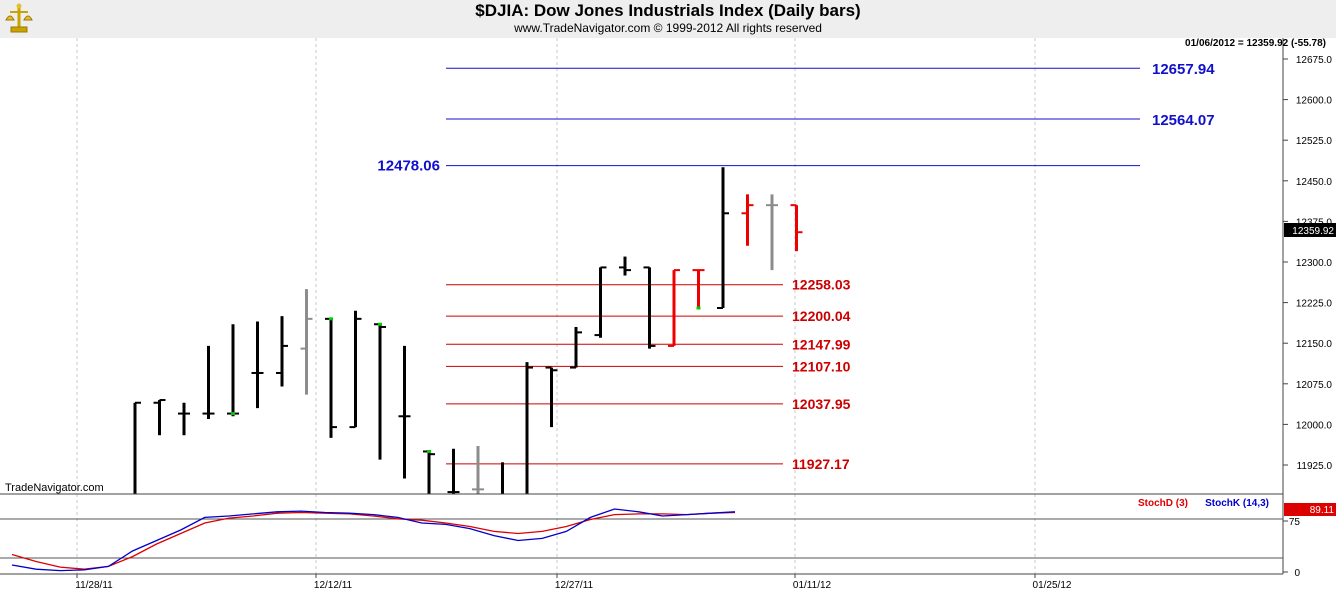  I want to click on support-label: 12107.10, so click(821, 366).